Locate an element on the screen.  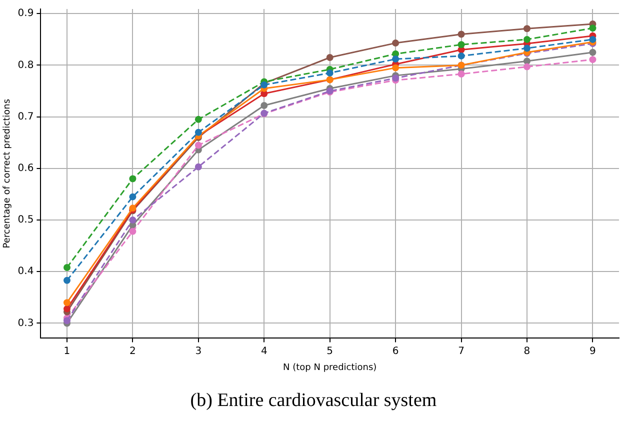
y-tick-label: 0.3 is located at coordinates (26, 323).